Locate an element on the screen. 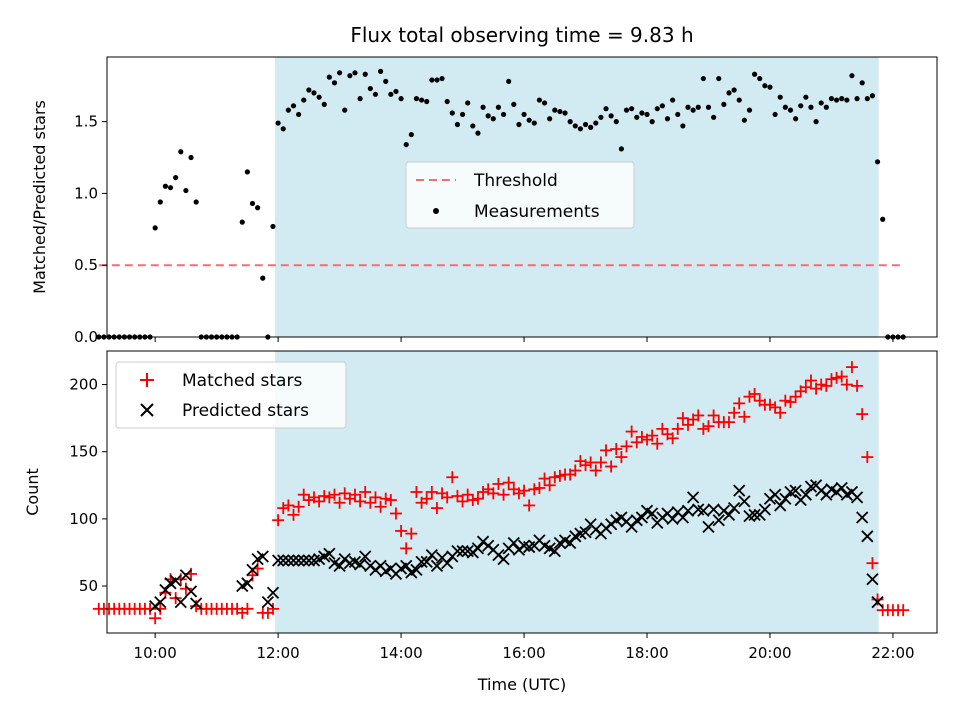 The image size is (960, 720). top-y-axis: 0.0 0.5 1.0 1.5 is located at coordinates (90, 229).